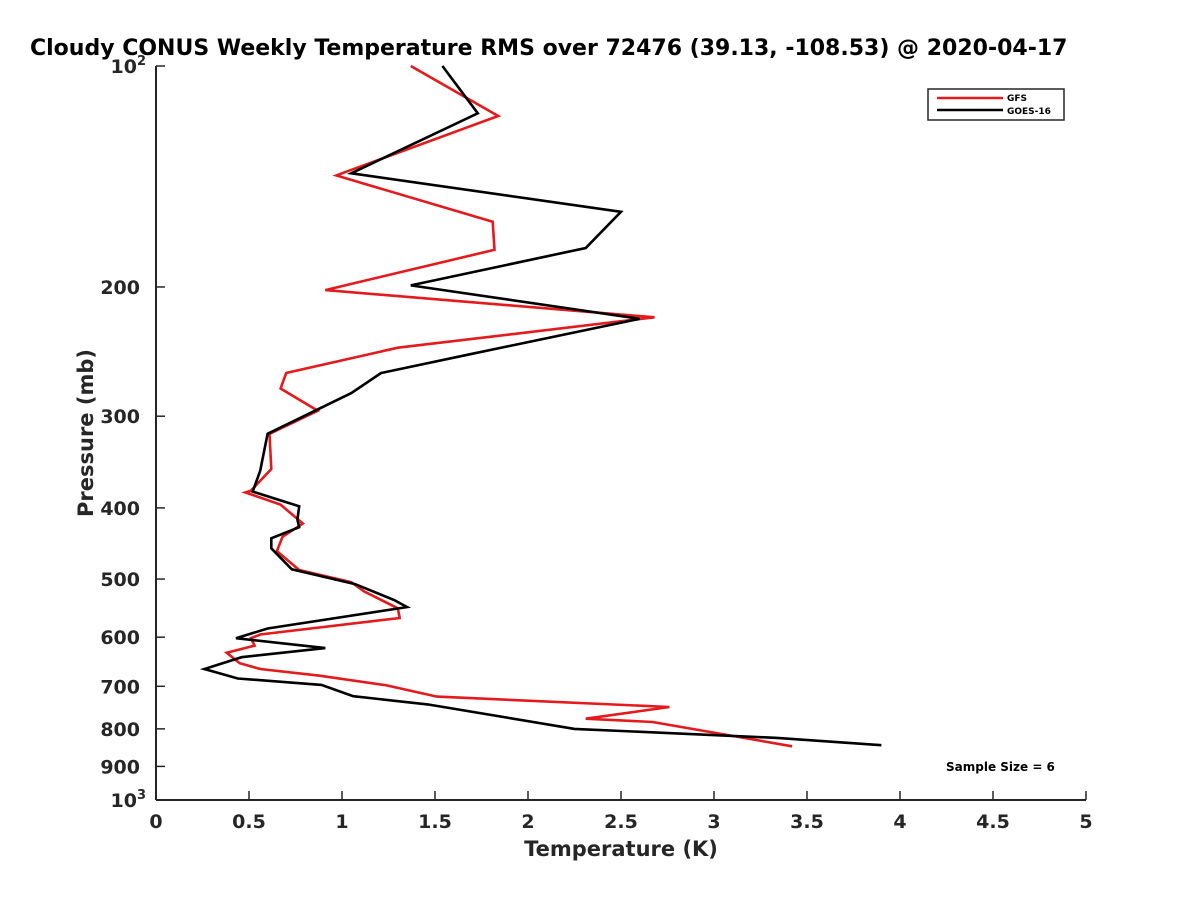  Describe the element at coordinates (1017, 99) in the screenshot. I see `legend-label-gfs: GFS` at that location.